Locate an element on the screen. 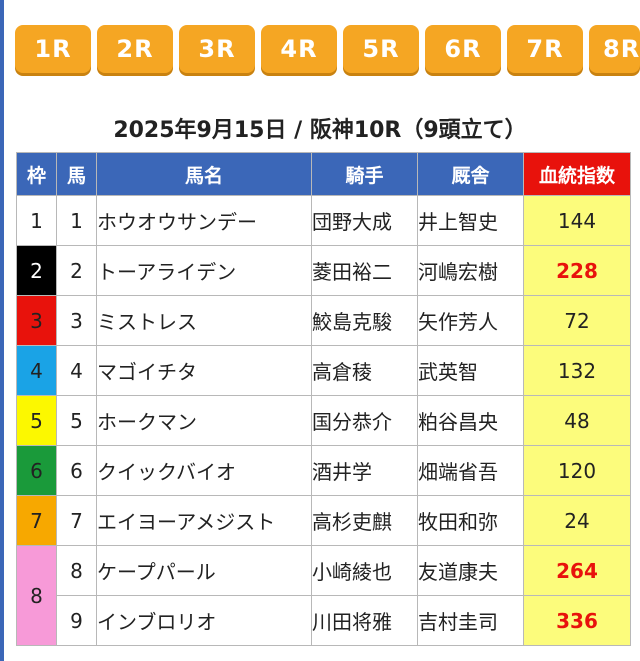  trainer-cell: 牧田和弥 is located at coordinates (470, 520).